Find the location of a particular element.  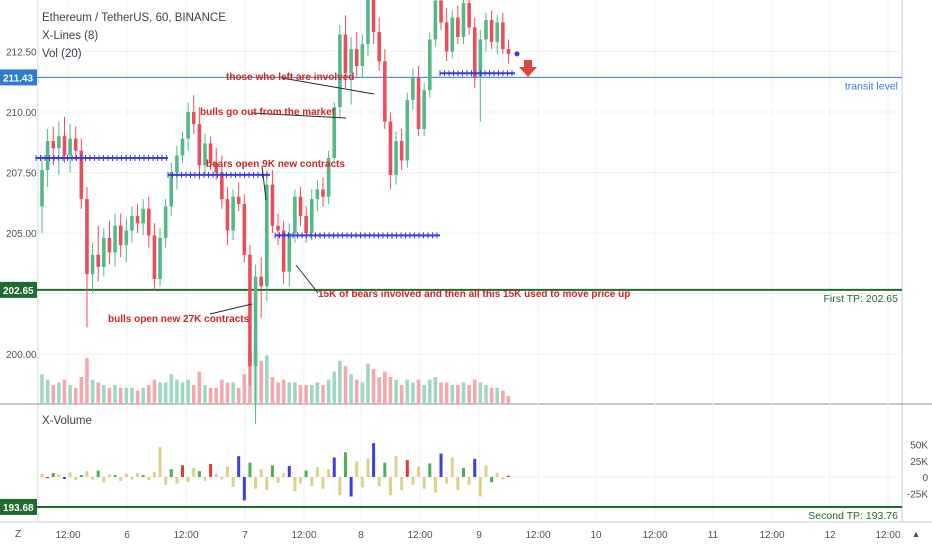

level-label: transit level is located at coordinates (871, 86).